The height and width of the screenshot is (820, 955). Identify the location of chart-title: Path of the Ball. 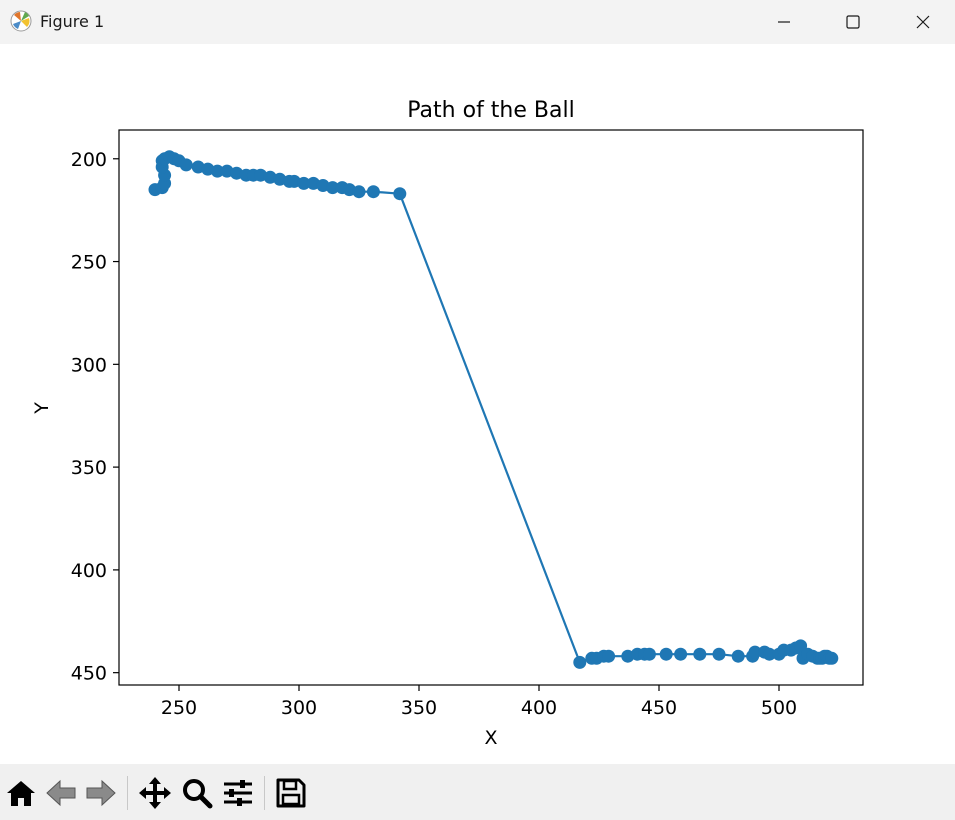
(490, 110).